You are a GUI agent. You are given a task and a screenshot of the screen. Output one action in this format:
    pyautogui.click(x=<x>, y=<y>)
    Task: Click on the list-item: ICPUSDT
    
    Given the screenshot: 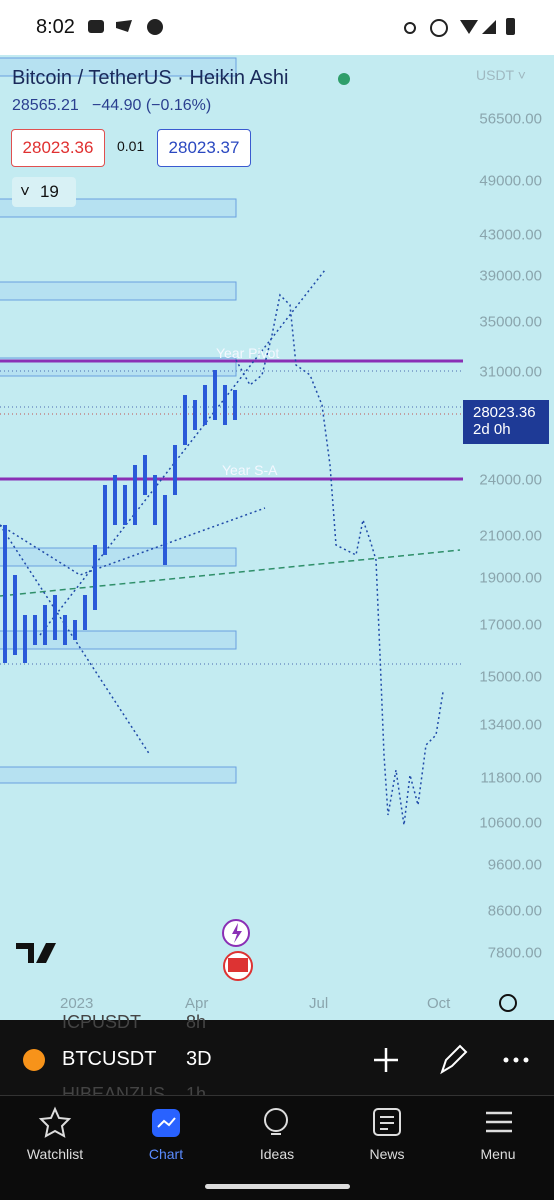 What is the action you would take?
    pyautogui.click(x=102, y=1022)
    